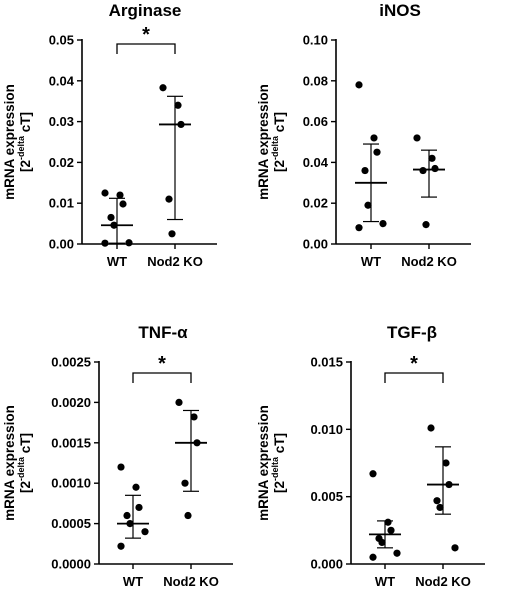  What do you see at coordinates (71, 564) in the screenshot?
I see `y-tick-label: 0.0000` at bounding box center [71, 564].